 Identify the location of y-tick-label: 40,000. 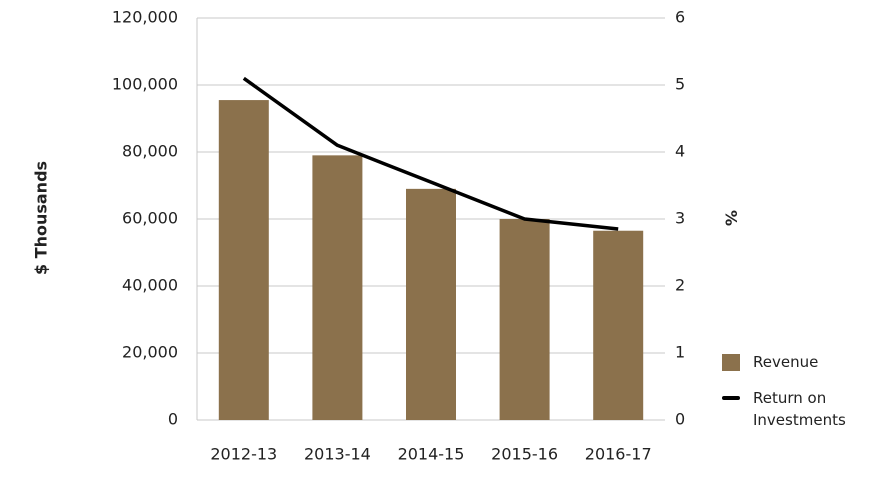
(150, 285).